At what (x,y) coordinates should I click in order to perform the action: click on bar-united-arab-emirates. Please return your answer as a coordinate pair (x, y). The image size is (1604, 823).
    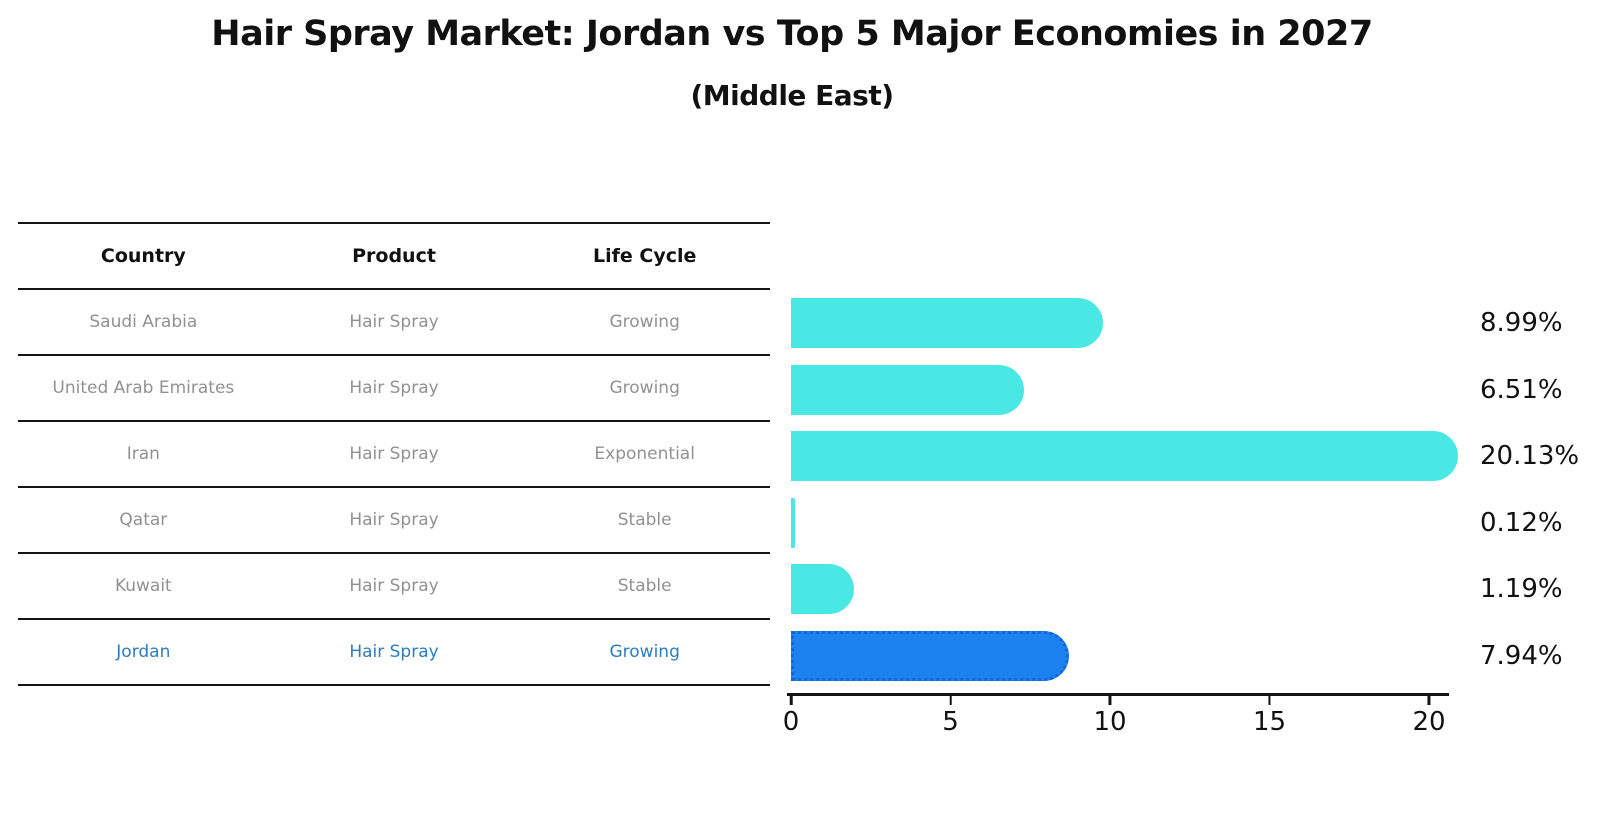
    Looking at the image, I should click on (907, 390).